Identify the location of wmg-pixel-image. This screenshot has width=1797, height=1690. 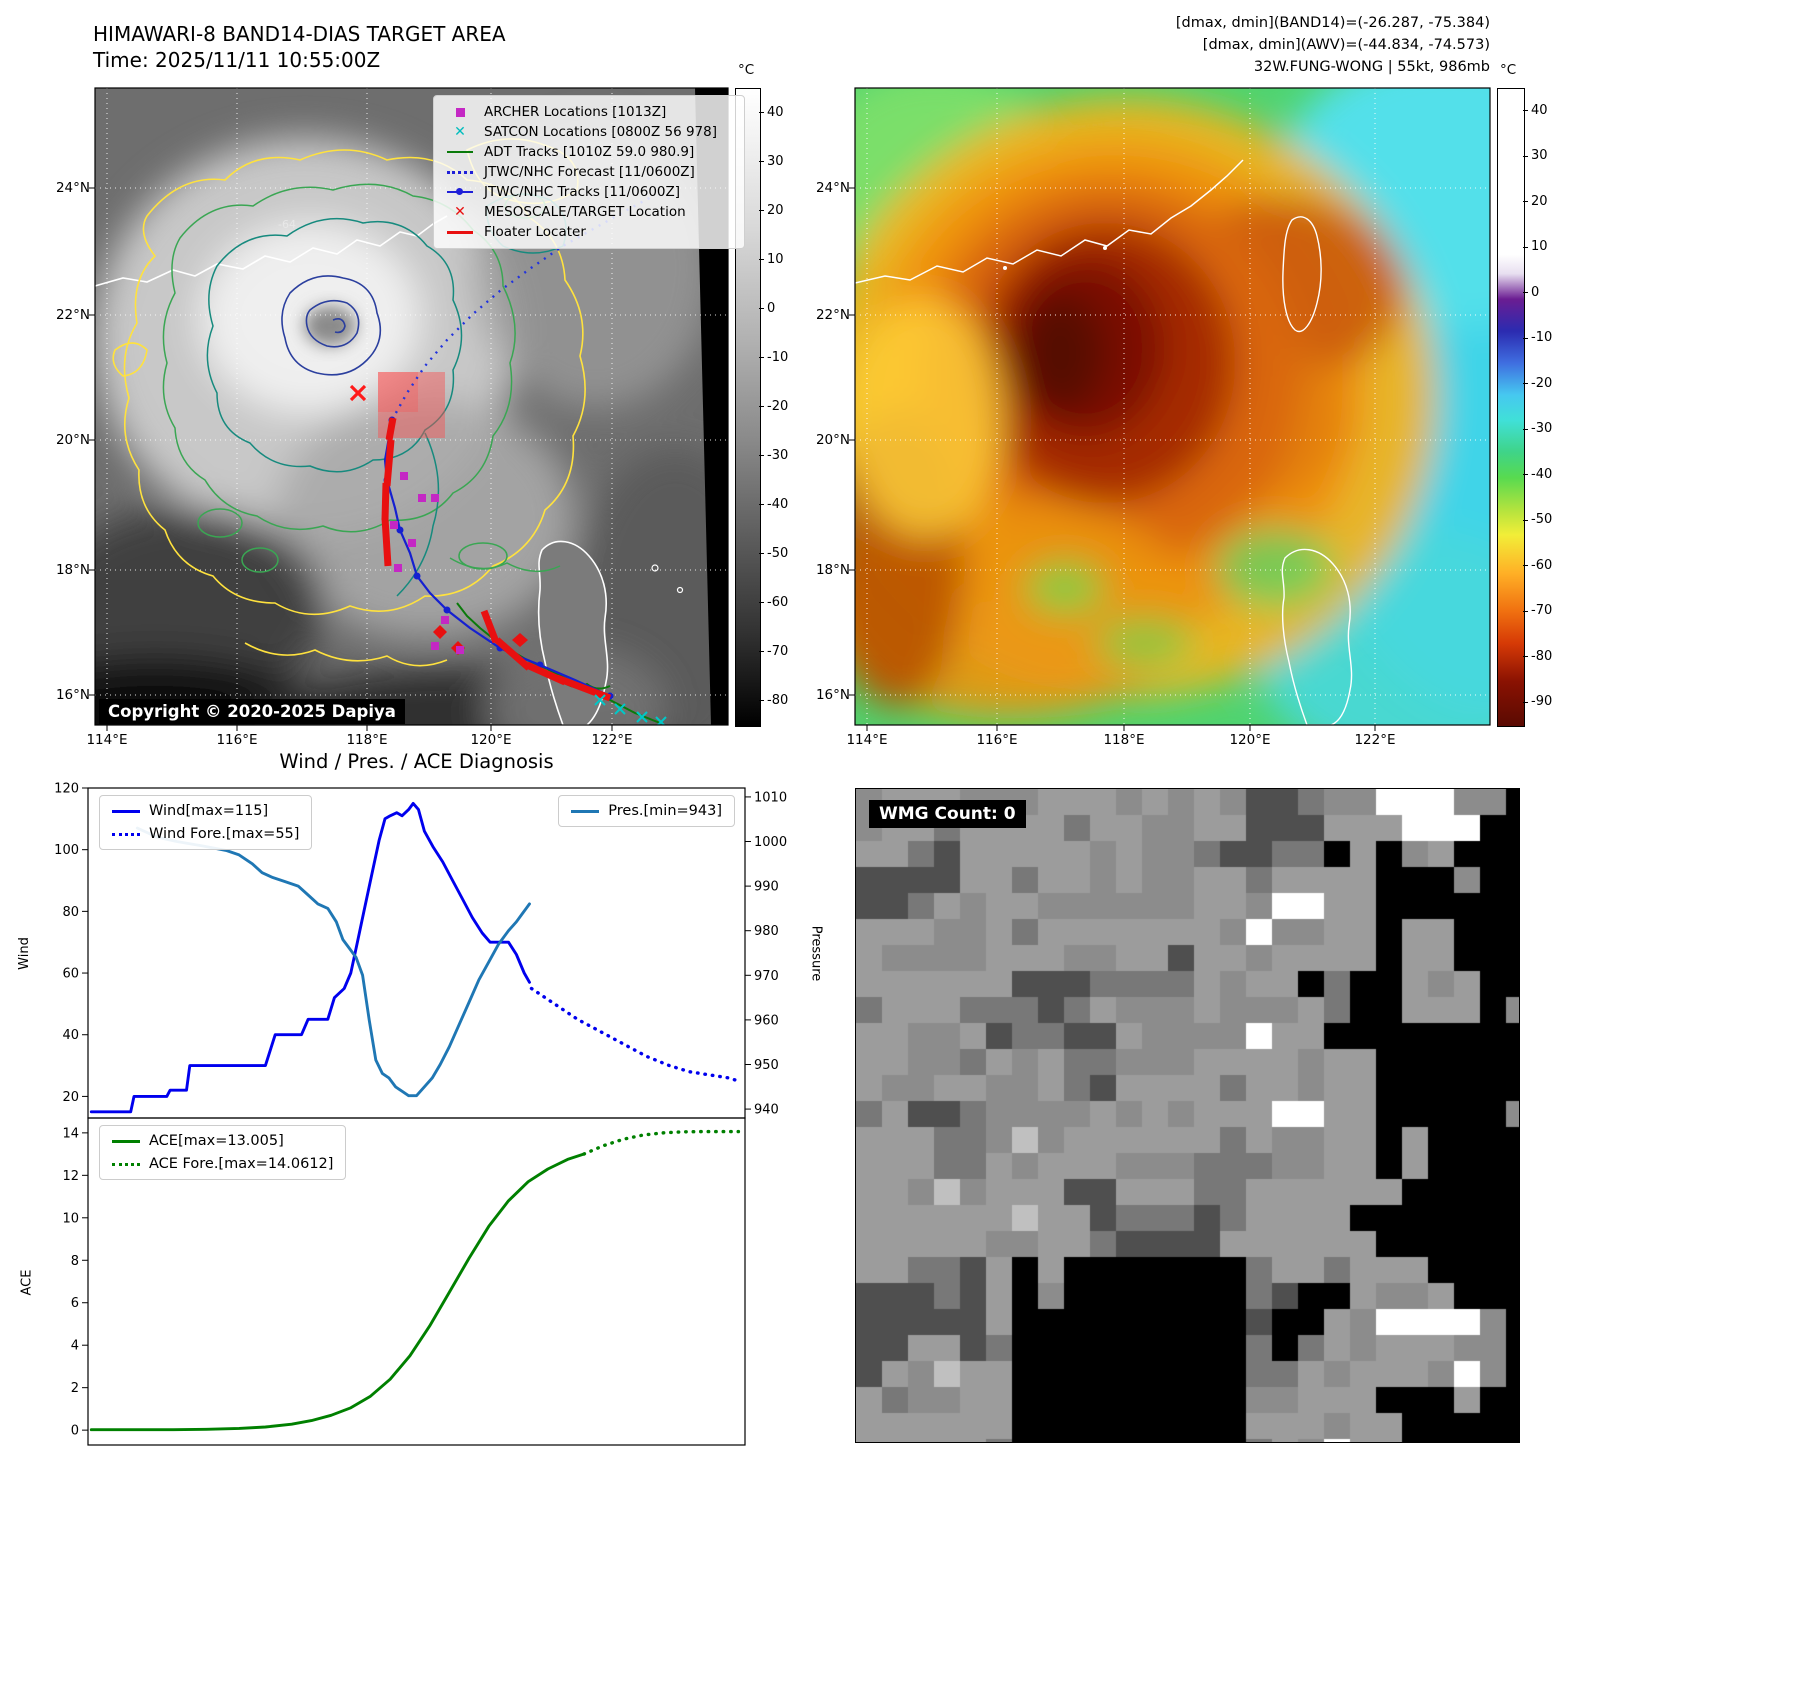
(1187, 1115).